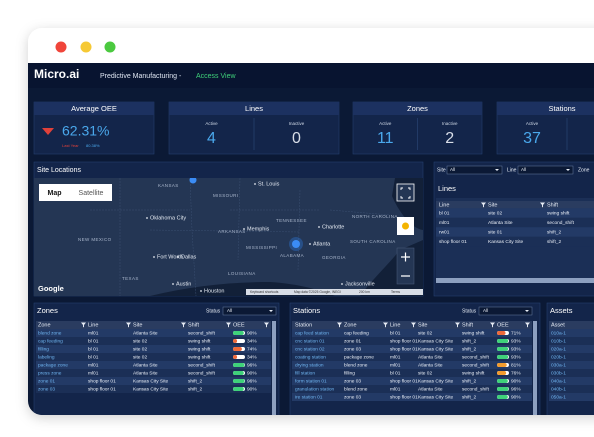 This screenshot has width=594, height=437. Describe the element at coordinates (571, 325) in the screenshot. I see `table-header` at that location.